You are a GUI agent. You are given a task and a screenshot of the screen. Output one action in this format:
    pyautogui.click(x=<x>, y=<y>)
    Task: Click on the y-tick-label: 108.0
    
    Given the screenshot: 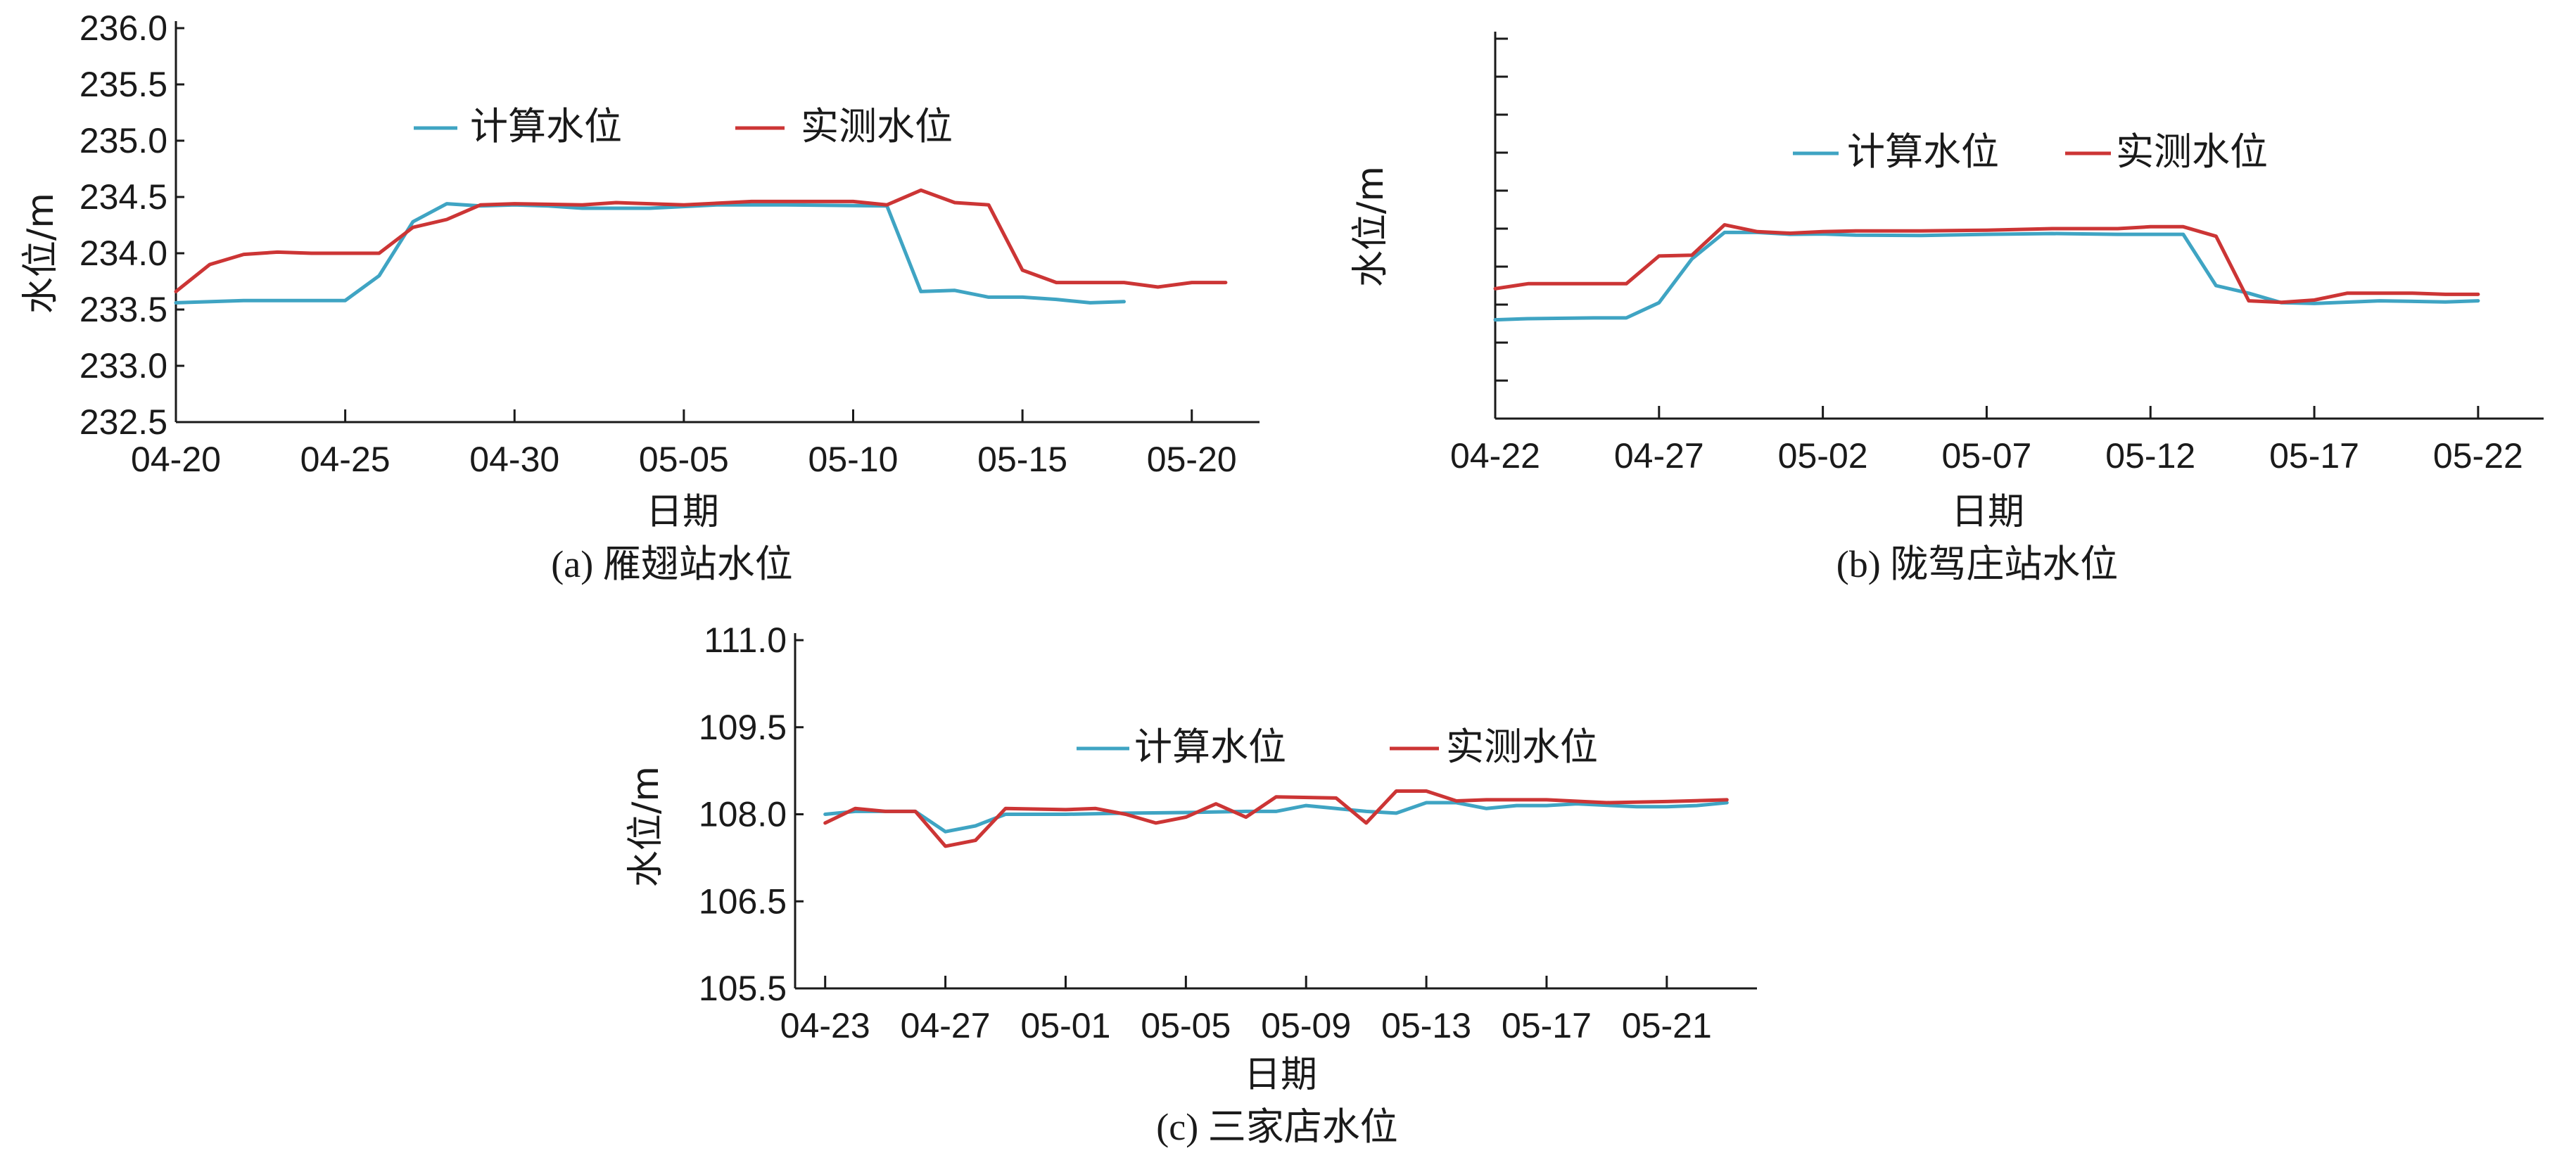 What is the action you would take?
    pyautogui.click(x=743, y=814)
    